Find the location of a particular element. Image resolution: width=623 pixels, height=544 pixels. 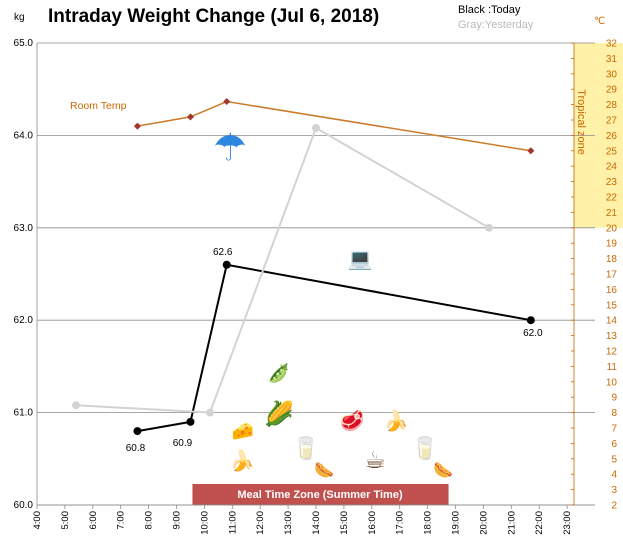

water2-icon: 🥛 is located at coordinates (424, 449).